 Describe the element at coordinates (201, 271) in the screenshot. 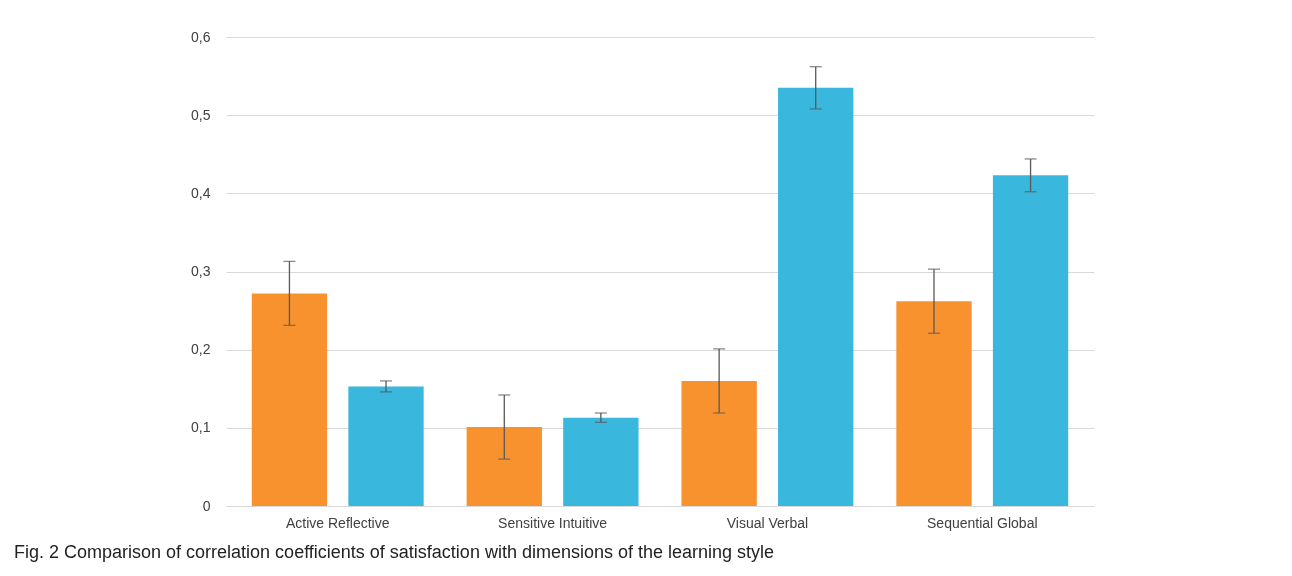

I see `y-tick-label: 0,3` at that location.